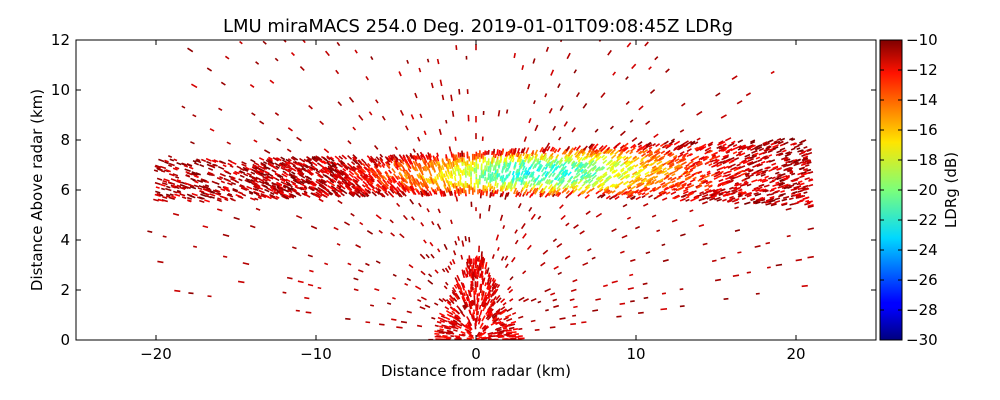 The image size is (1000, 400). Describe the element at coordinates (65, 190) in the screenshot. I see `y-tick-label: 6` at that location.